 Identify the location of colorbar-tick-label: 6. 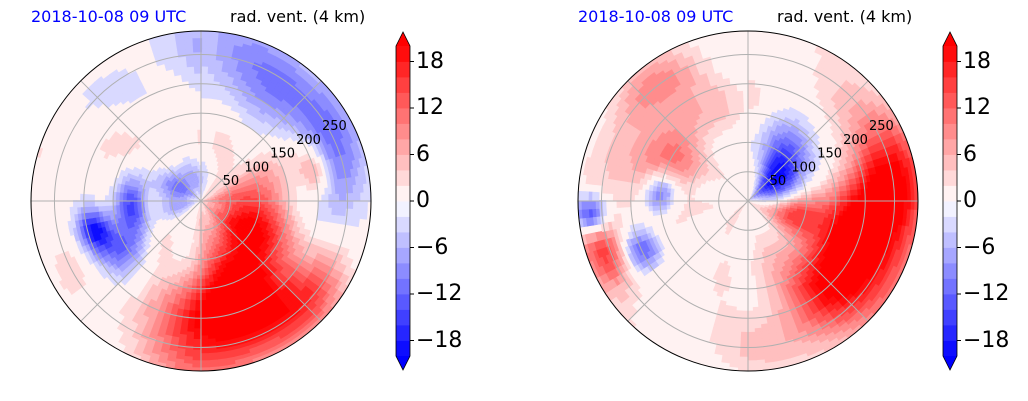
(423, 154).